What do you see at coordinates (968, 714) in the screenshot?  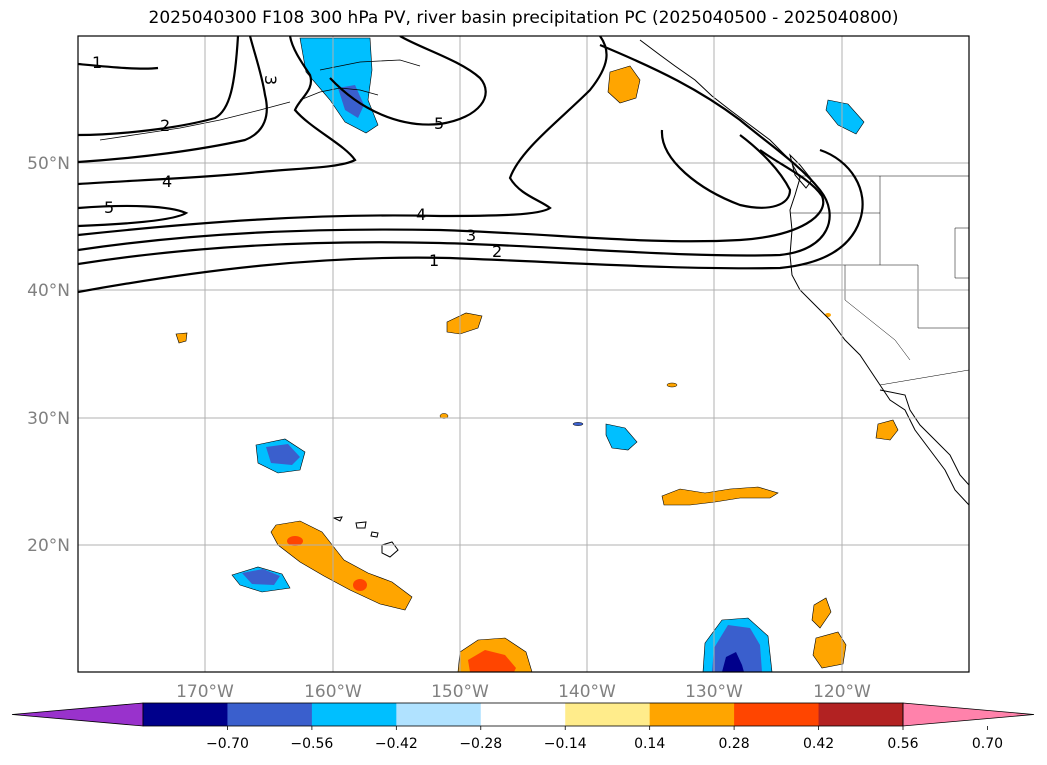 I see `colorbar-extend-high` at bounding box center [968, 714].